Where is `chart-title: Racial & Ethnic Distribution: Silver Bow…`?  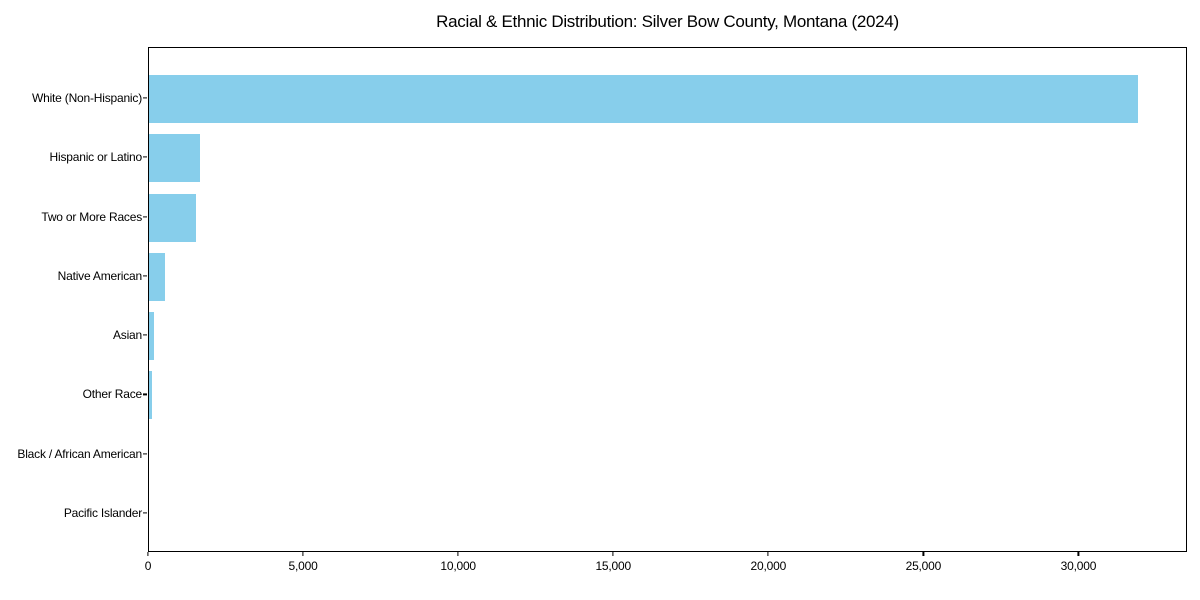 chart-title: Racial & Ethnic Distribution: Silver Bow… is located at coordinates (667, 21).